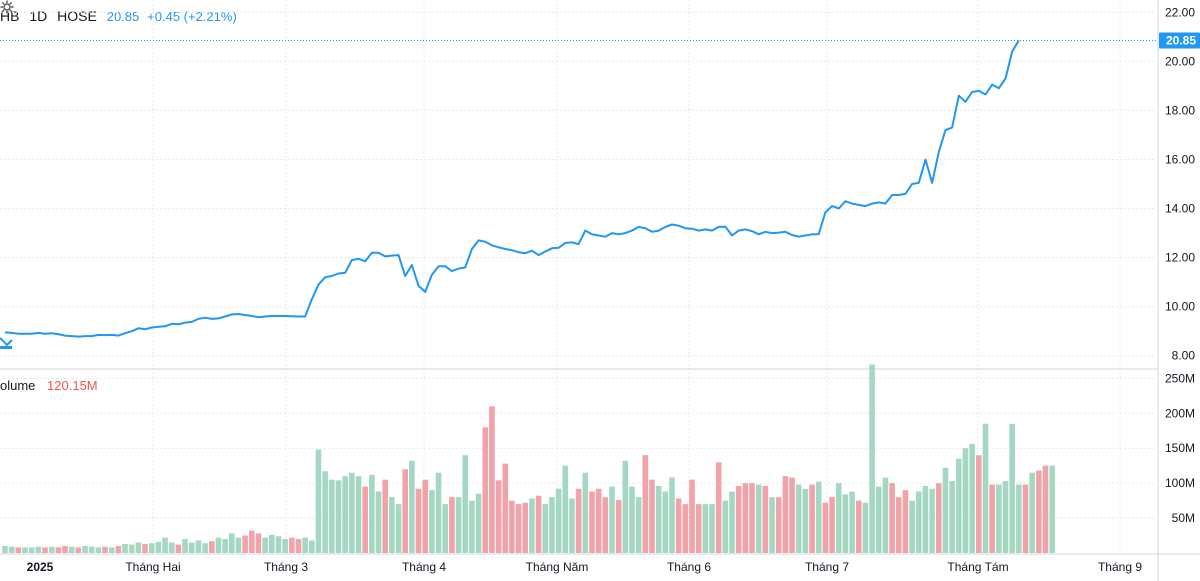 The image size is (1200, 581). Describe the element at coordinates (1180, 209) in the screenshot. I see `price-tick-label: 14.00` at that location.